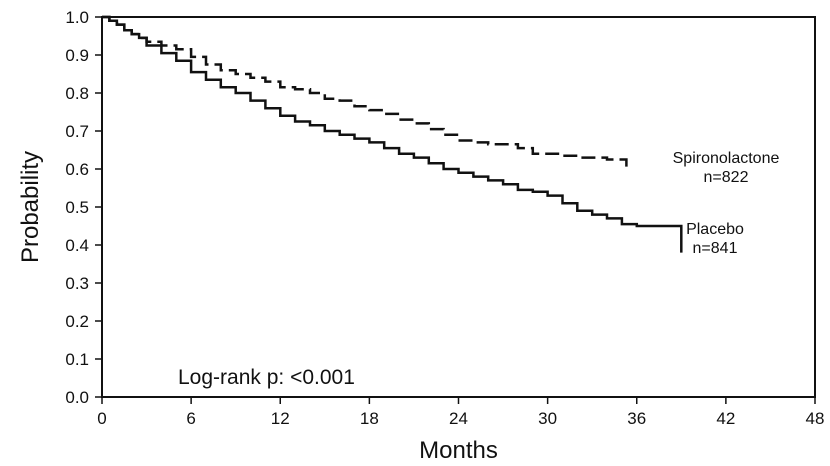 This screenshot has height=466, width=830. What do you see at coordinates (77, 207) in the screenshot?
I see `y-tick-label: 0.5` at bounding box center [77, 207].